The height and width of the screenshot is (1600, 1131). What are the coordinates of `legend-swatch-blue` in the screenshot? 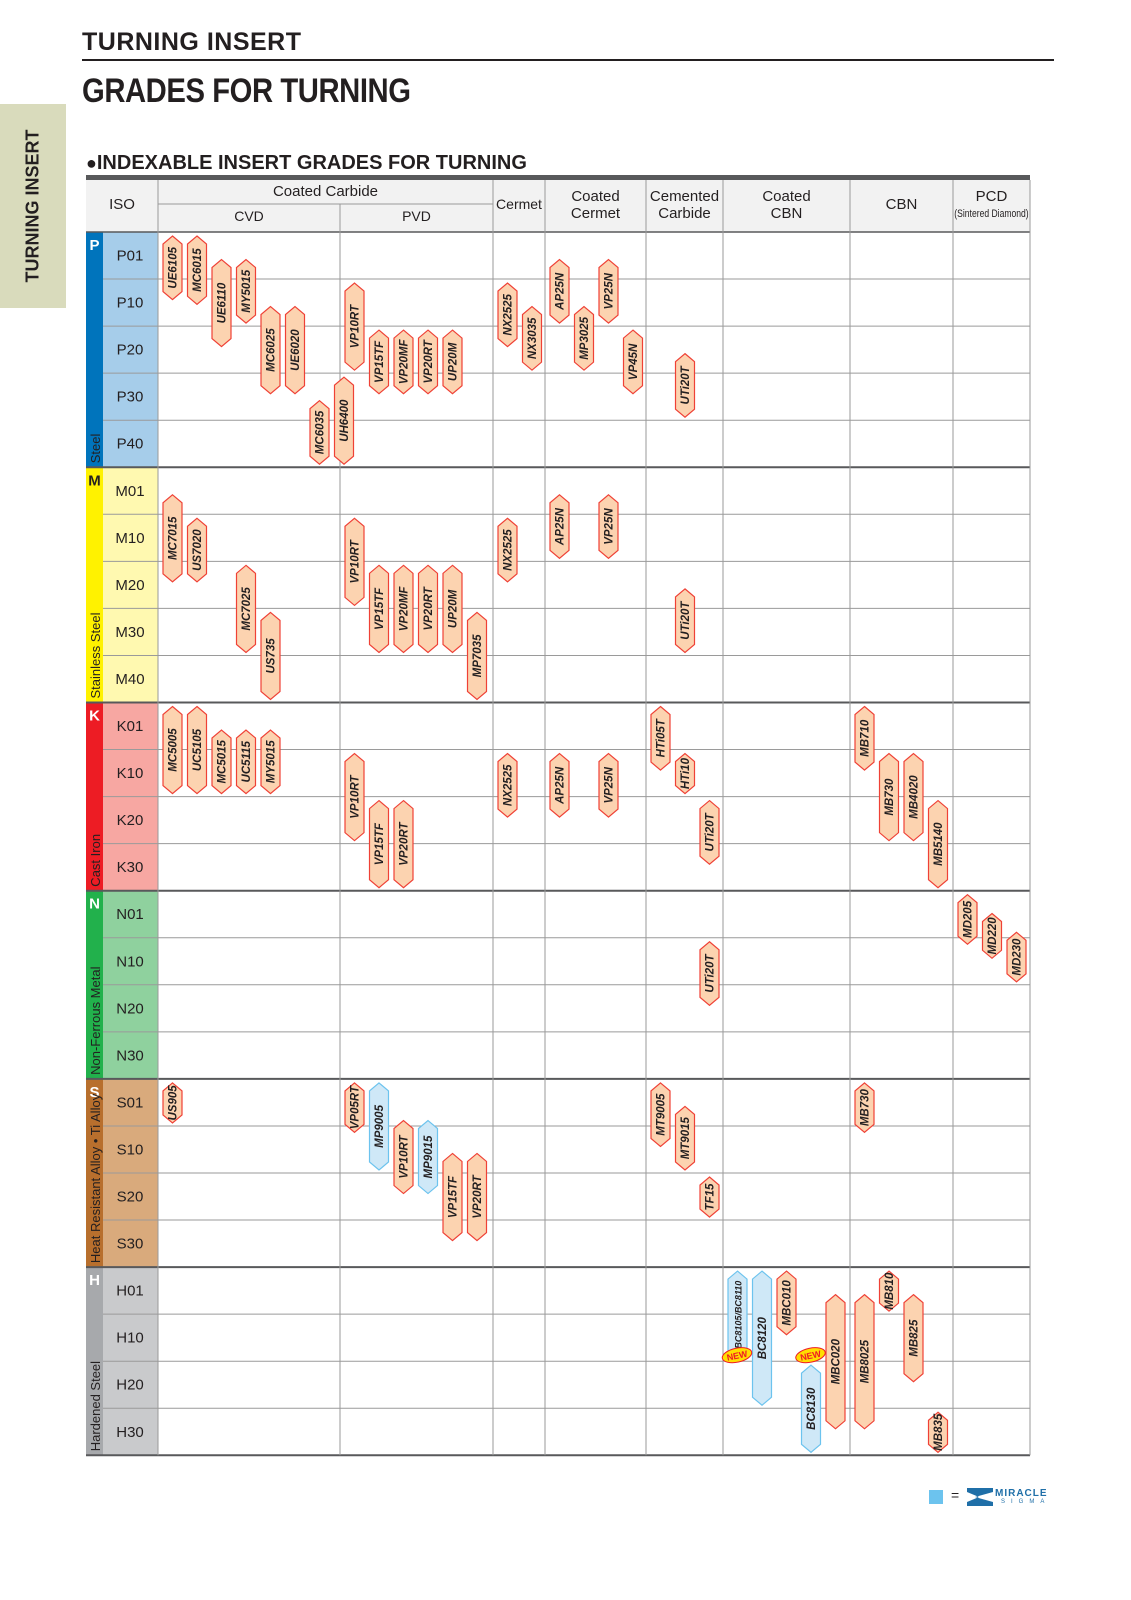 It's located at (936, 1497).